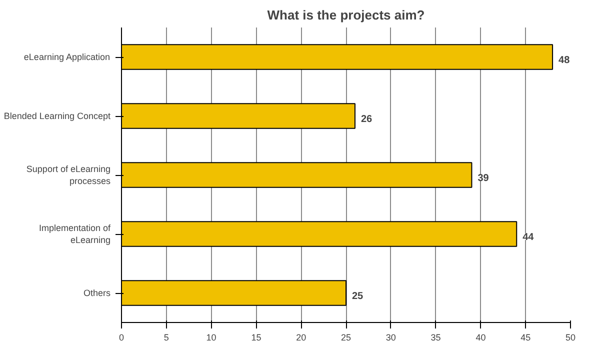 This screenshot has width=600, height=343. What do you see at coordinates (346, 15) in the screenshot?
I see `chart-title: What is the projects aim?` at bounding box center [346, 15].